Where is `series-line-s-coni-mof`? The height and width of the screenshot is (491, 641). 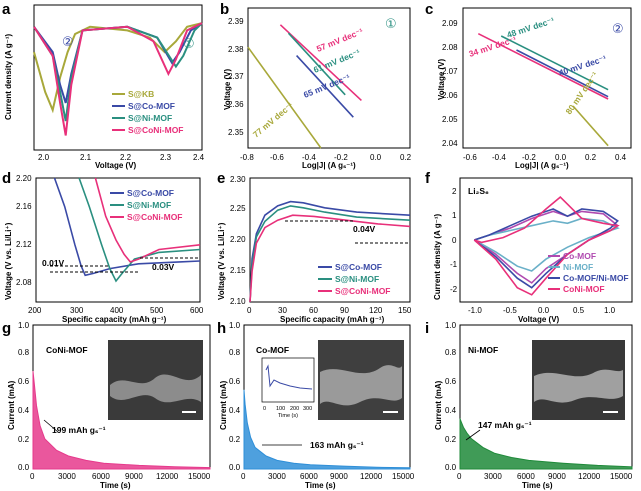 series-line-s-coni-mof is located at coordinates (147, 220).